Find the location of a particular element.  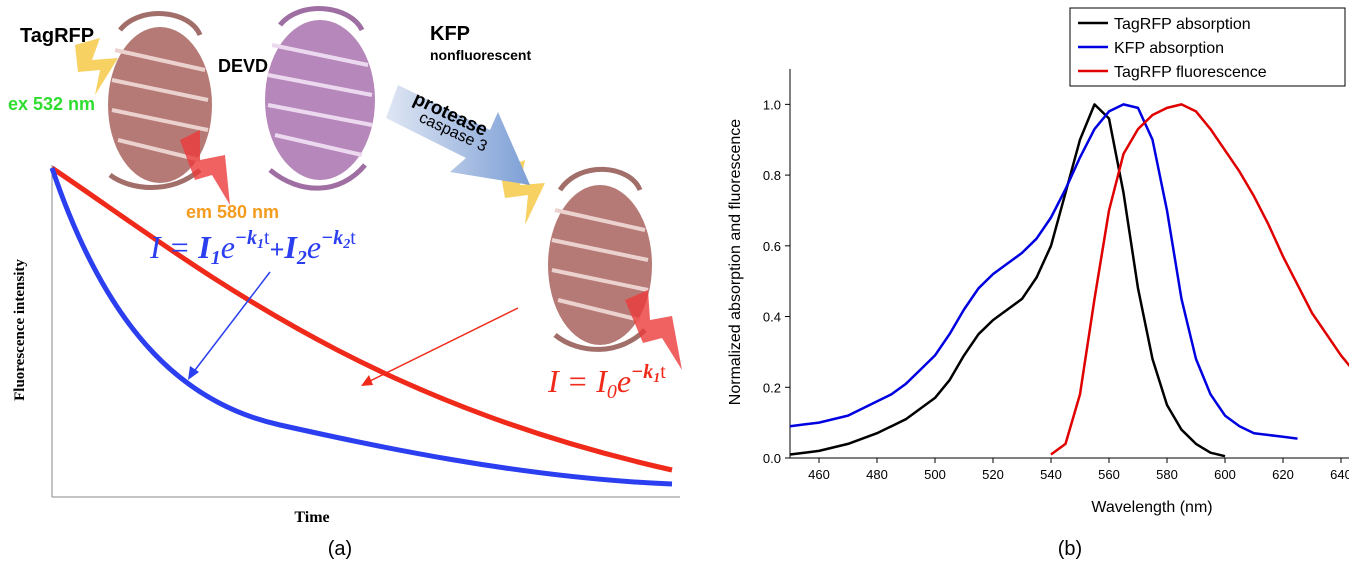

x-tick-label: 480 is located at coordinates (877, 474).